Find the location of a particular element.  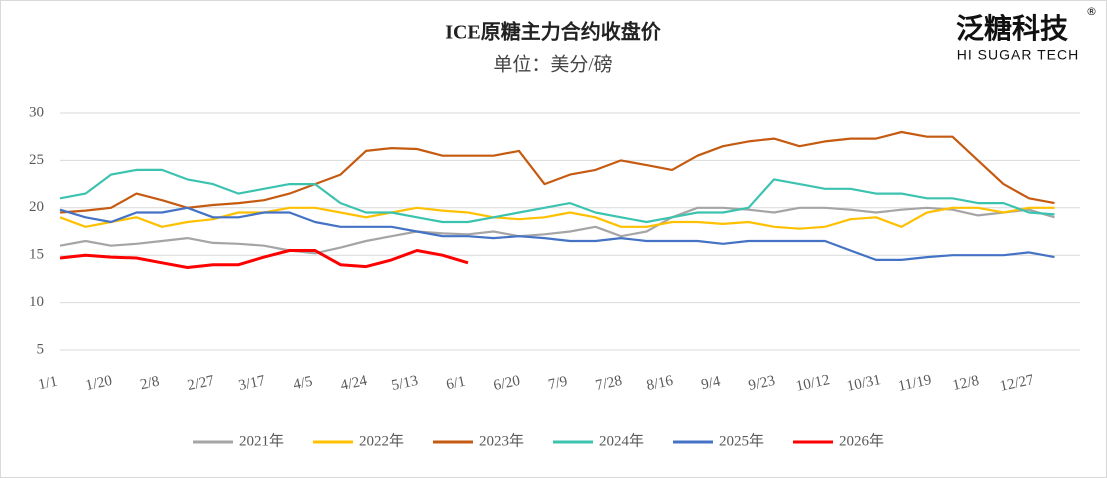

legend-label: 2025年 is located at coordinates (741, 440).